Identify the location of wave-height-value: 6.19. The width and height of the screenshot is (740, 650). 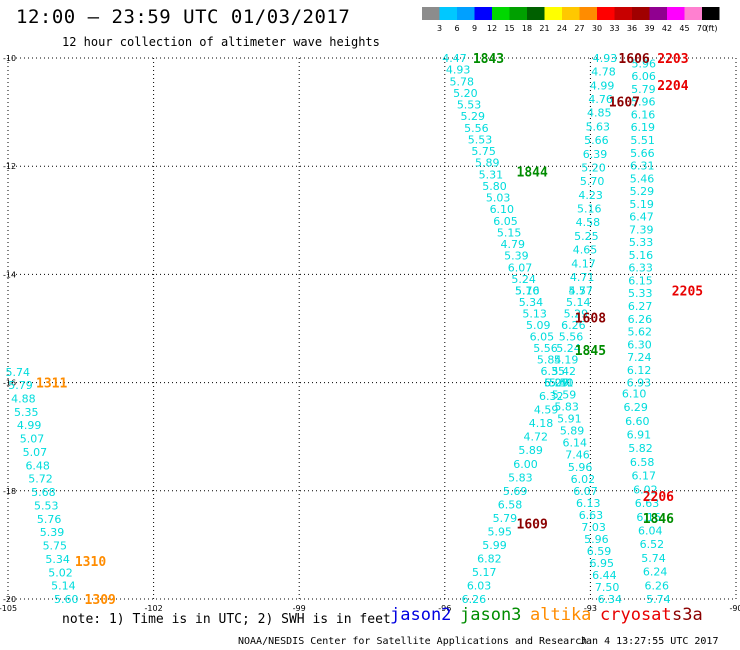
(643, 127).